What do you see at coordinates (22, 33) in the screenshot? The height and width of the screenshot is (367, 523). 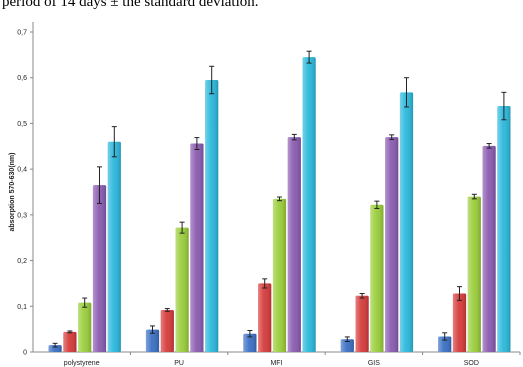 I see `y-tick-label: 0,7` at bounding box center [22, 33].